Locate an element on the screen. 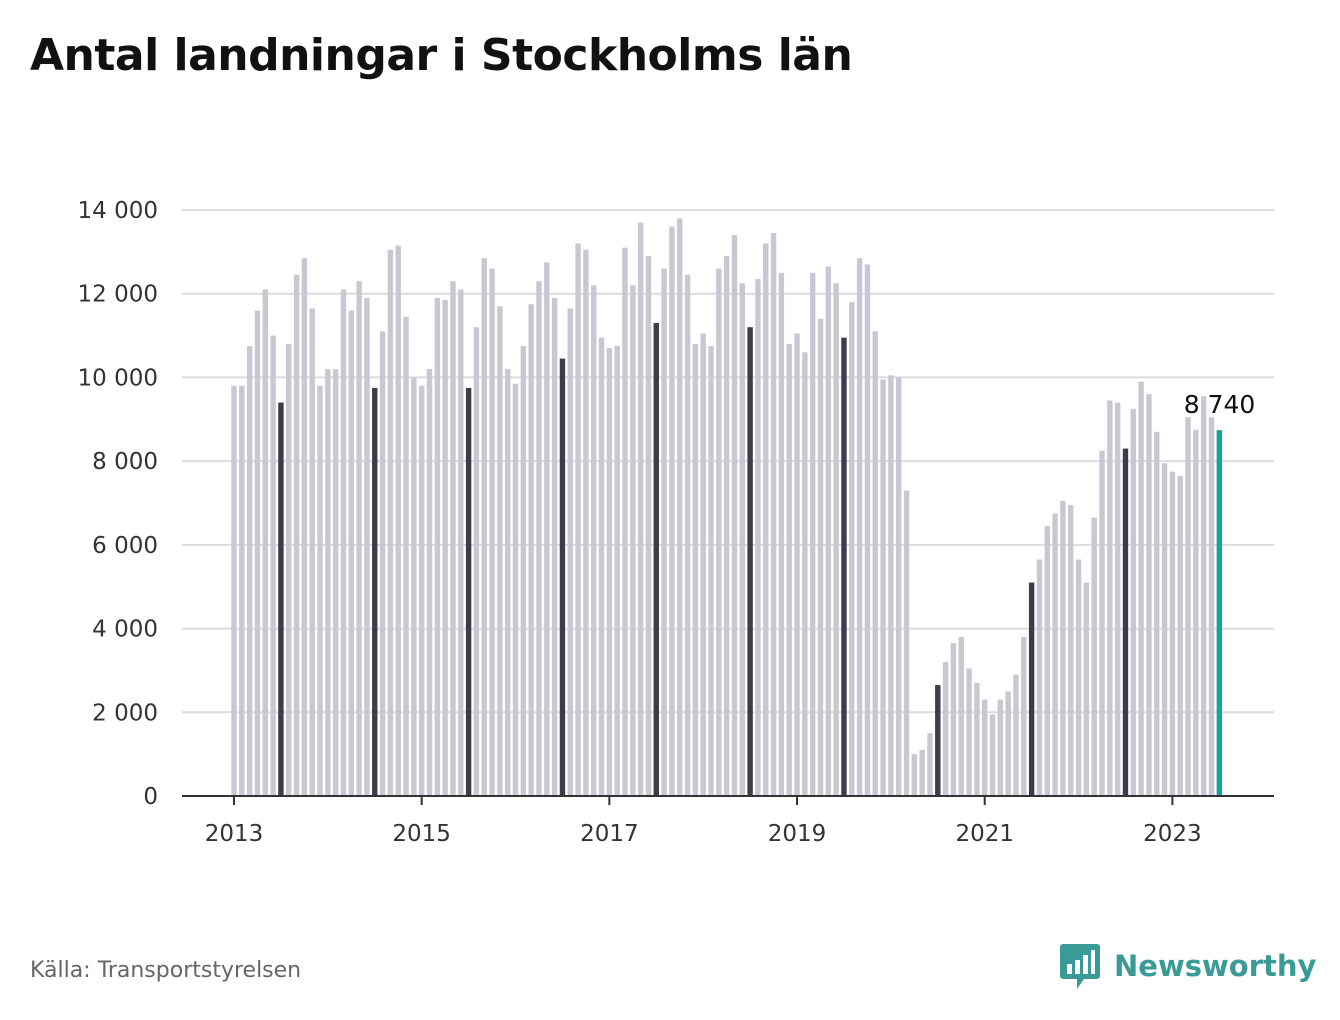  source-note: Källa: Transportstyrelsen is located at coordinates (166, 970).